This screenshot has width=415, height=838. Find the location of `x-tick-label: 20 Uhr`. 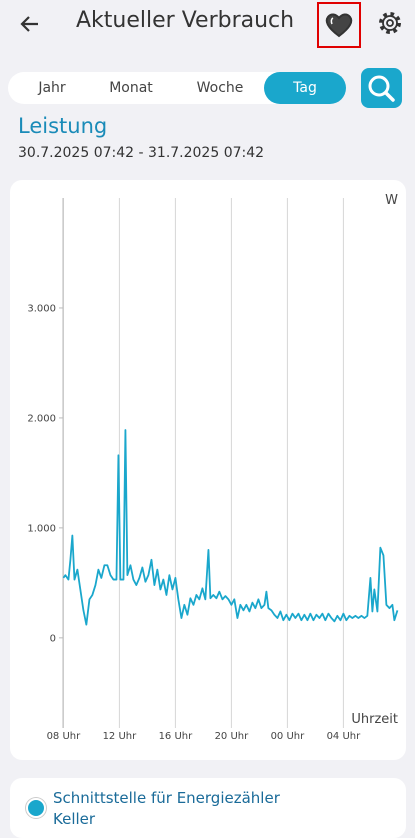

x-tick-label: 20 Uhr is located at coordinates (232, 736).